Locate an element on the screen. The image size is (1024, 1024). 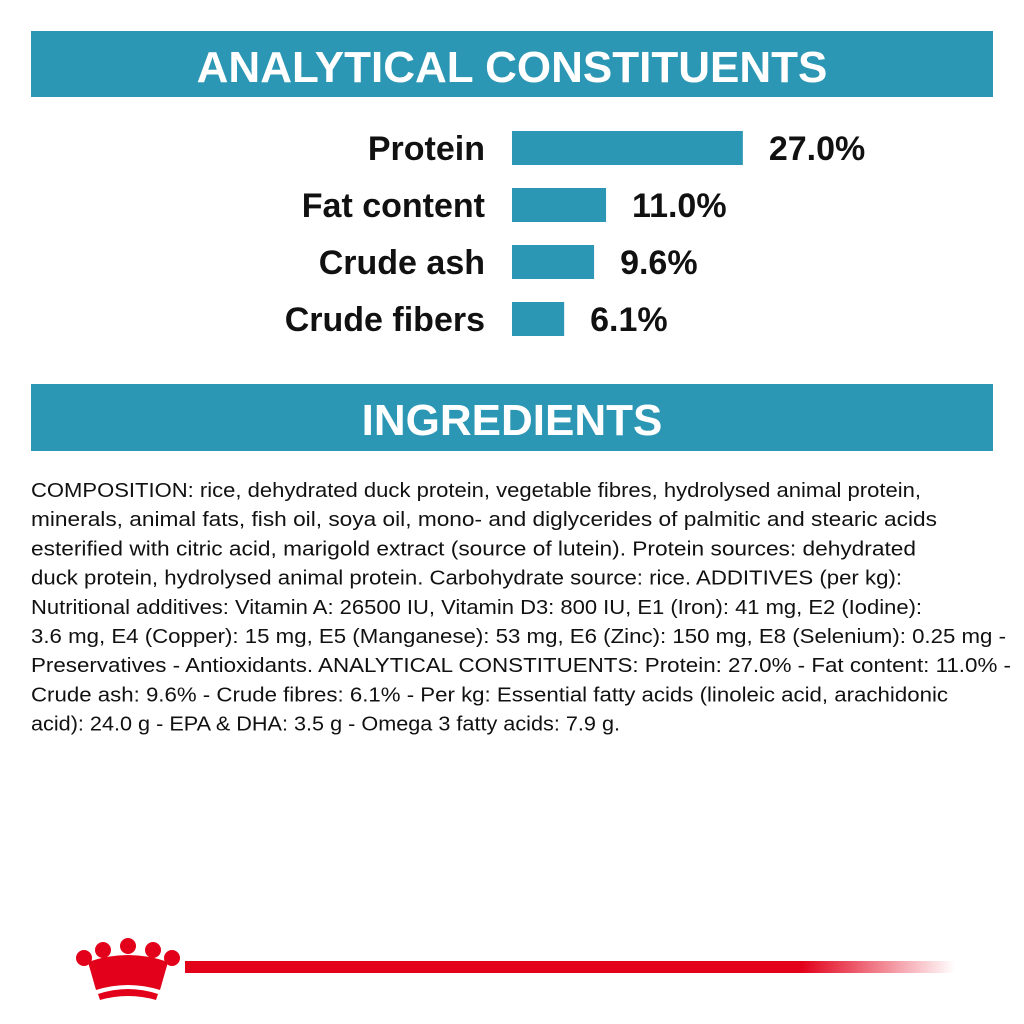
value-label: 9.6% is located at coordinates (659, 263).